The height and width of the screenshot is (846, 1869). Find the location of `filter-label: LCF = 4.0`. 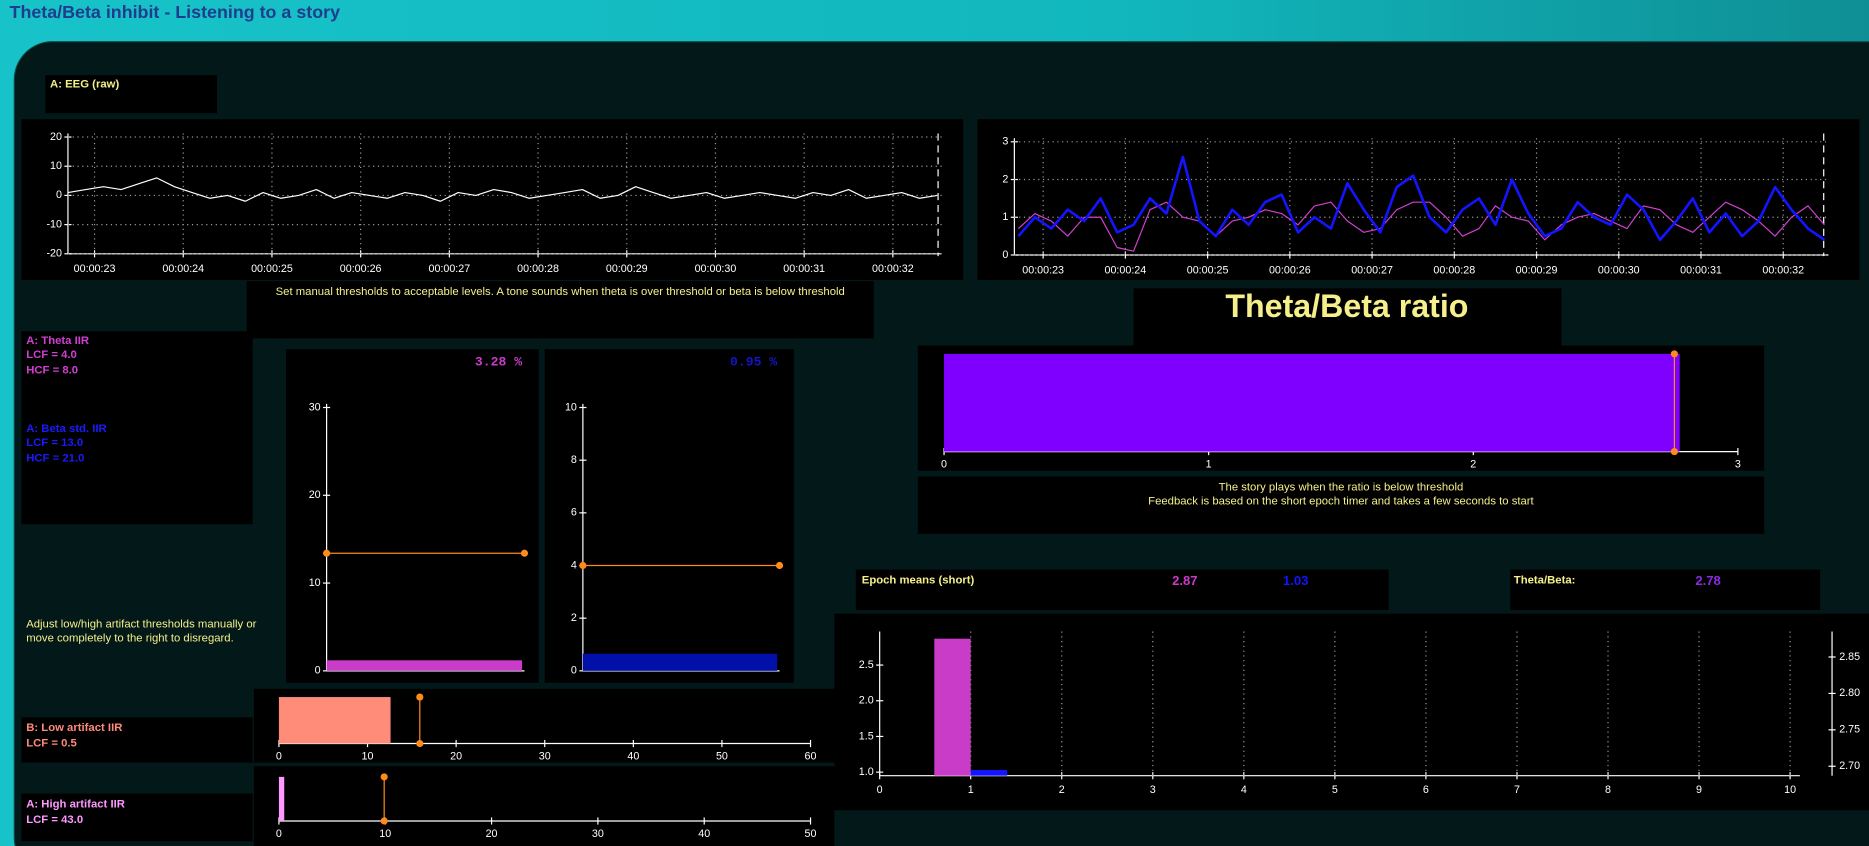

filter-label: LCF = 4.0 is located at coordinates (51, 355).